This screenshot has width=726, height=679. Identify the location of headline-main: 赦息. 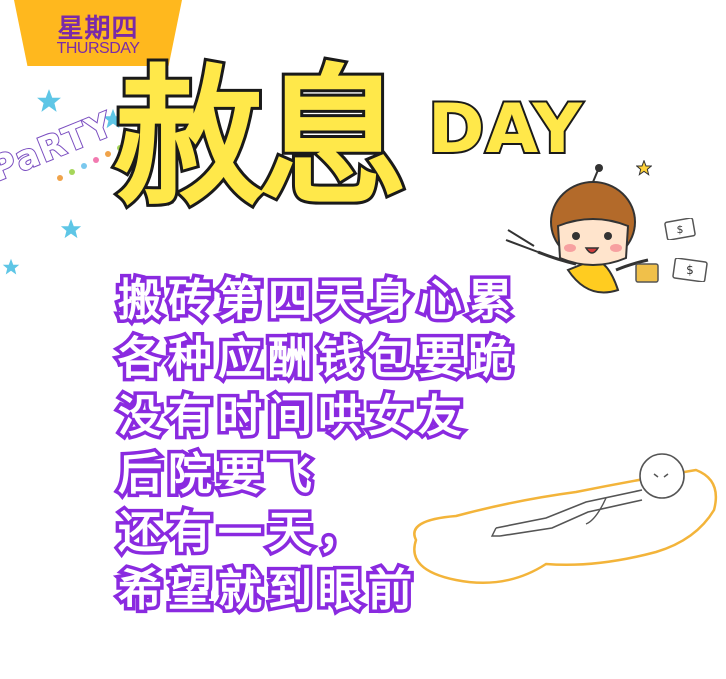
(261, 139).